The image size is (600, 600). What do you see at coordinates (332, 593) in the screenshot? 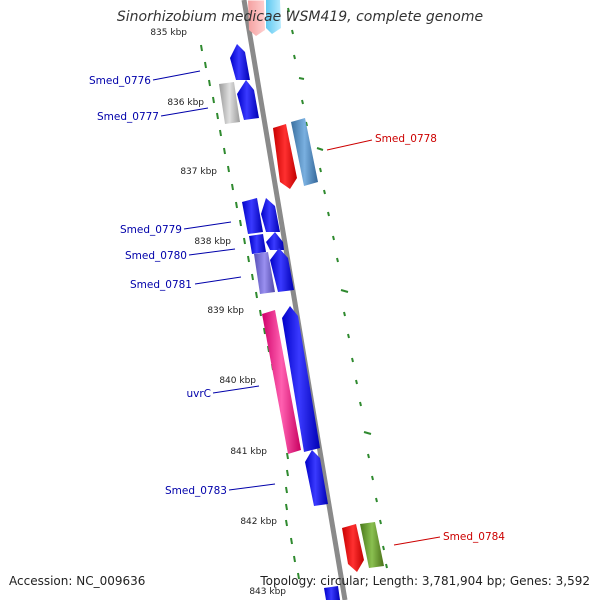
I see `gene-bottom-partial` at bounding box center [332, 593].